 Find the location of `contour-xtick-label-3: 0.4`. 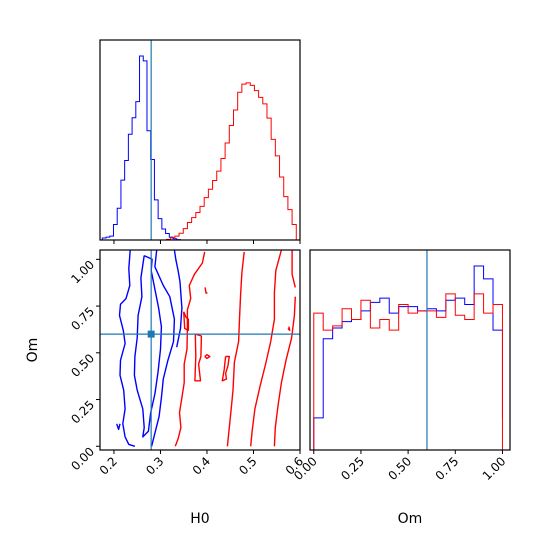

contour-xtick-label-3: 0.4 is located at coordinates (201, 465).